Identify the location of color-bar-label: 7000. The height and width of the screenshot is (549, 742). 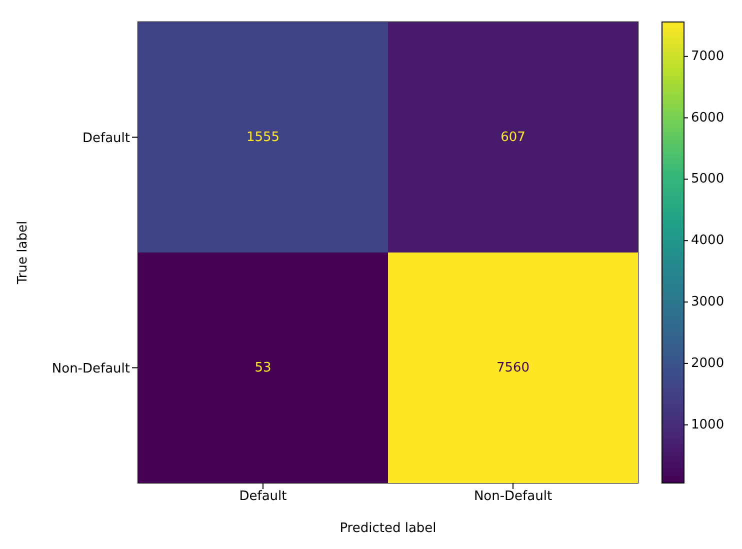
(707, 56).